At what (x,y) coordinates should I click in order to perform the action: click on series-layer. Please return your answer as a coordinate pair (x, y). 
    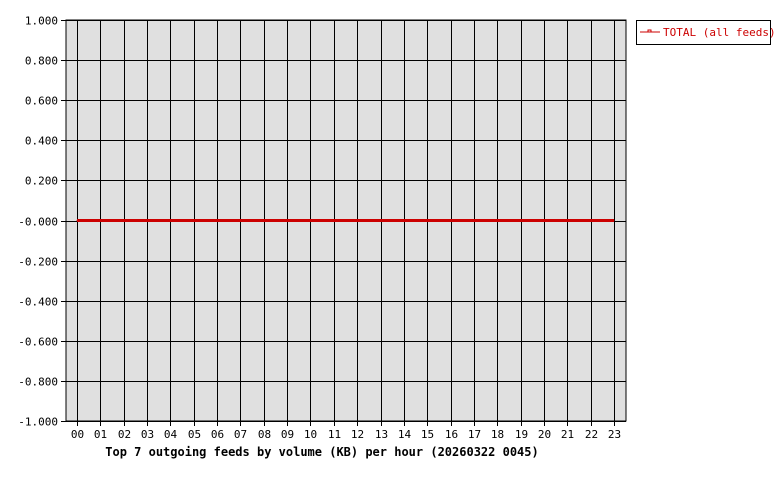
    Looking at the image, I should click on (345, 220).